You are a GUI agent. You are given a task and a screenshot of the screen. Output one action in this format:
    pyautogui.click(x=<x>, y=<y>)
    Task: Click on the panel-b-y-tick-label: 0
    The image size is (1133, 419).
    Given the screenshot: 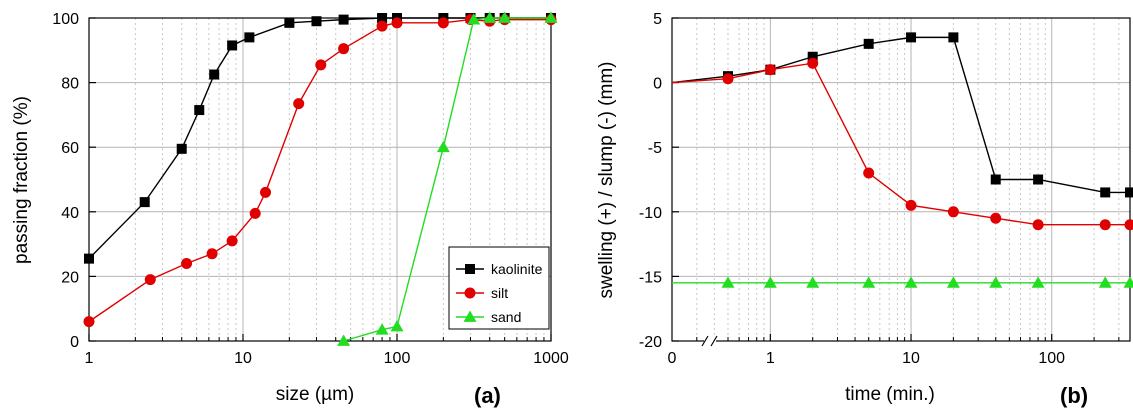 What is the action you would take?
    pyautogui.click(x=657, y=84)
    